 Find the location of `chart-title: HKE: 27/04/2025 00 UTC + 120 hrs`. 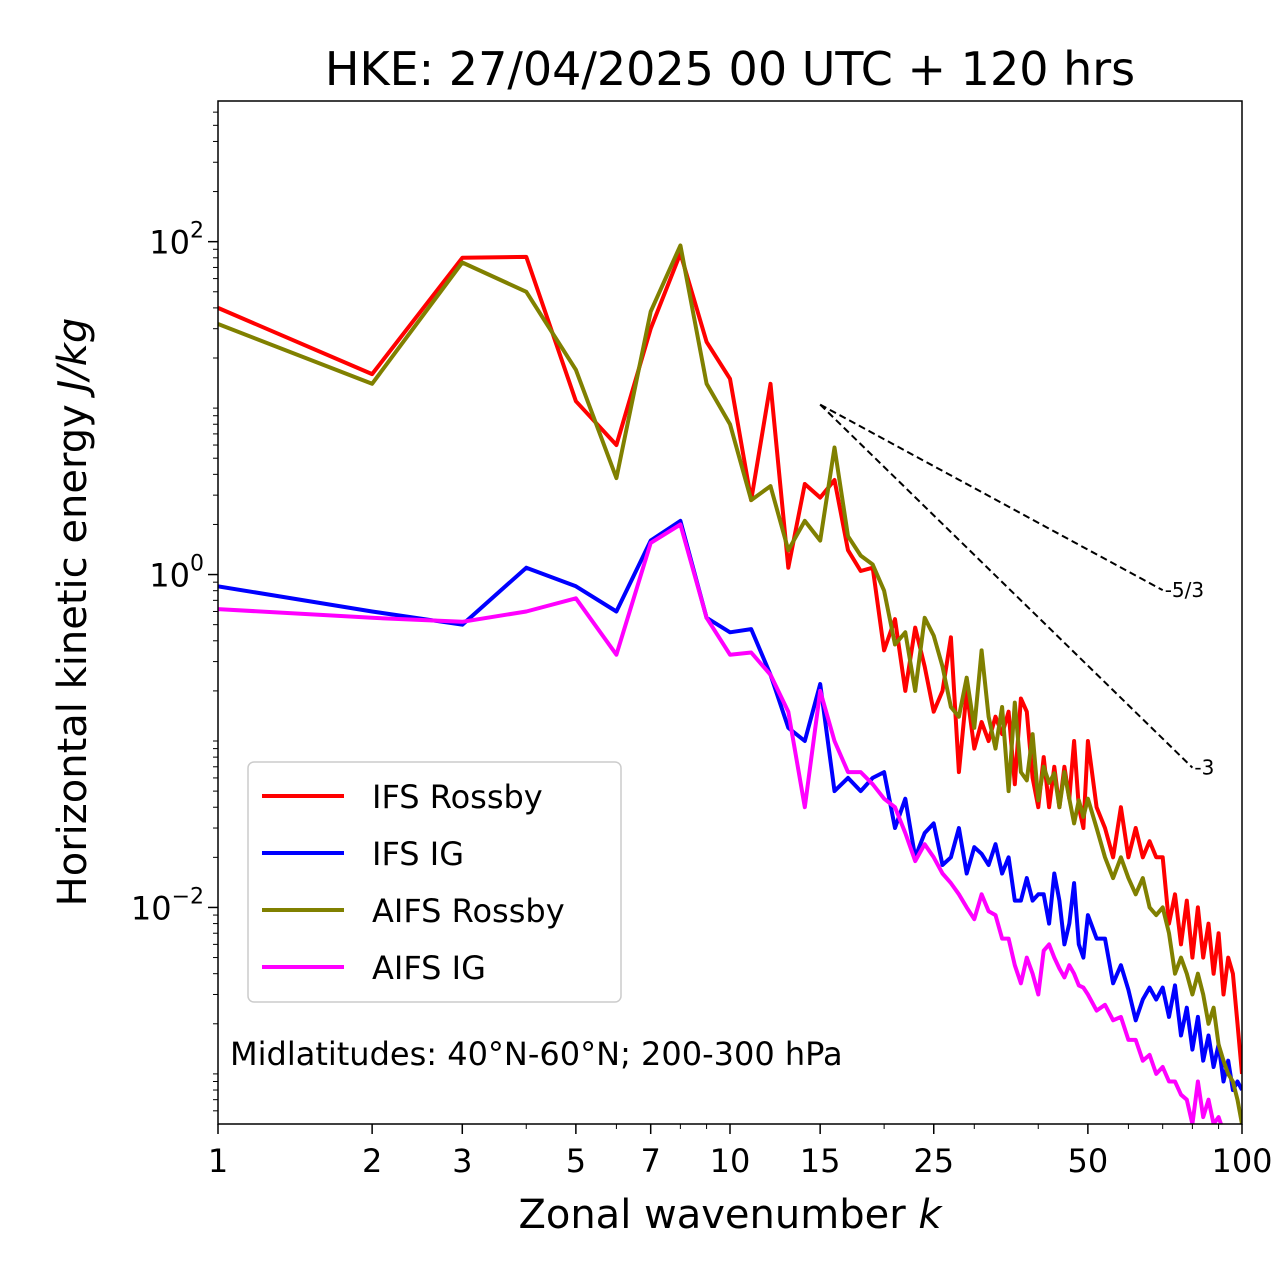

chart-title: HKE: 27/04/2025 00 UTC + 120 hrs is located at coordinates (730, 69).